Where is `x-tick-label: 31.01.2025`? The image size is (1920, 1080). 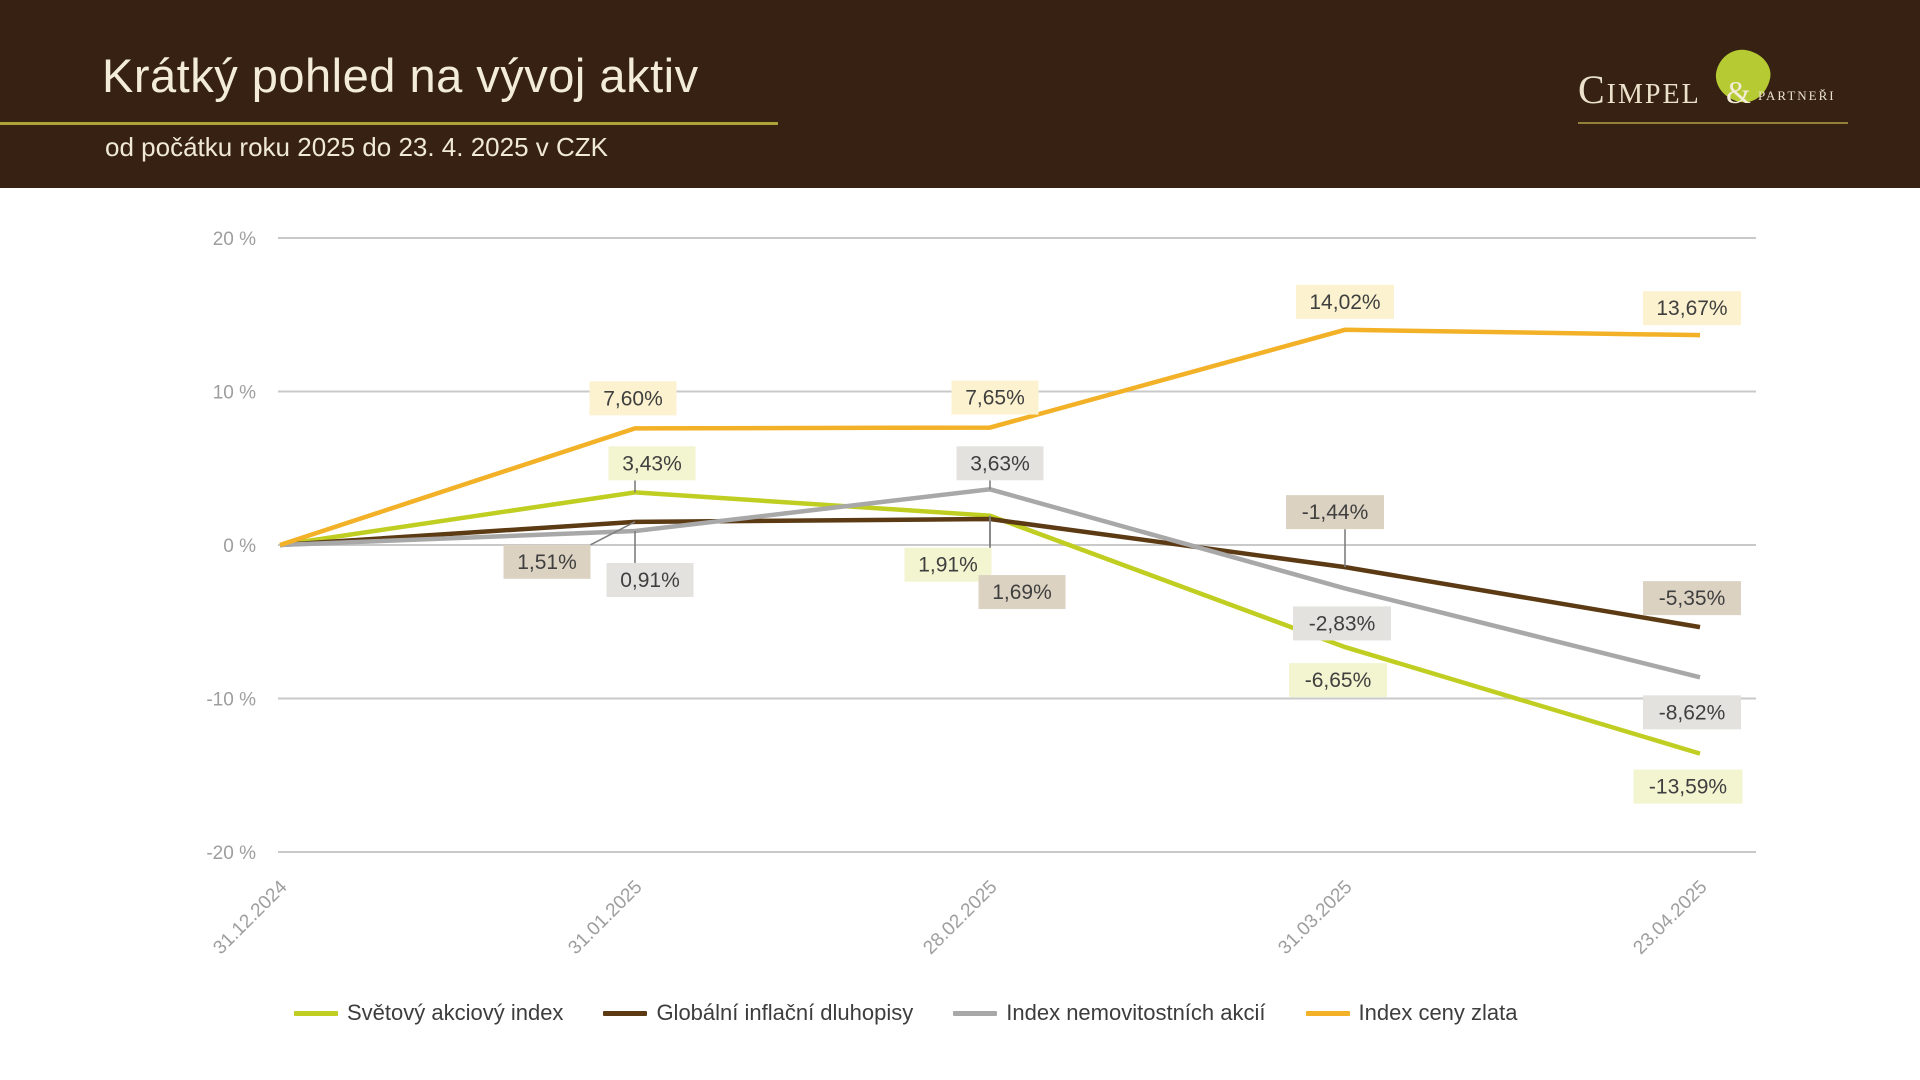 x-tick-label: 31.01.2025 is located at coordinates (605, 918).